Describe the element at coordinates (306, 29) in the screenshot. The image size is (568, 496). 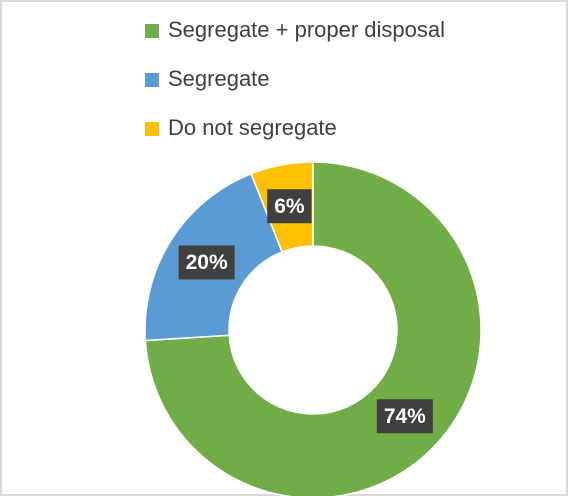
I see `legend-label: Segregate + proper disposal` at that location.